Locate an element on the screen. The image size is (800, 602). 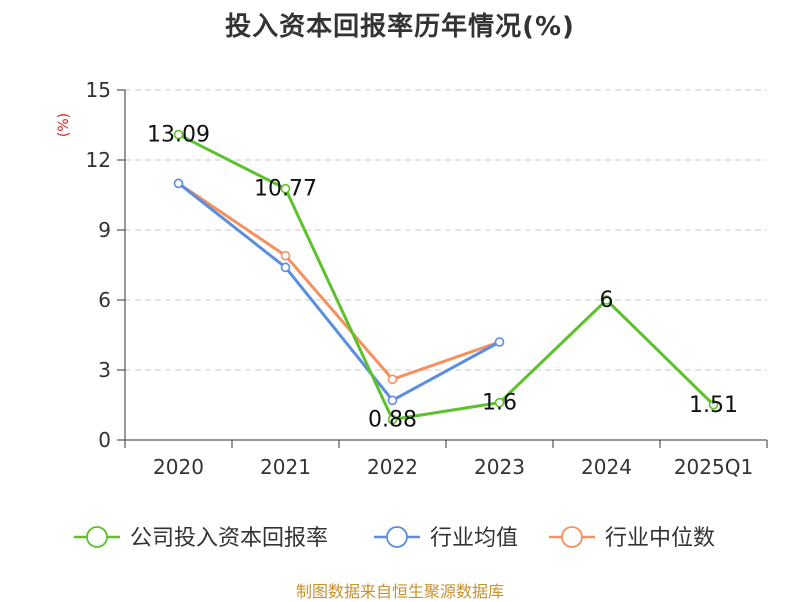
x-tick-label-2020: 2020 is located at coordinates (178, 467).